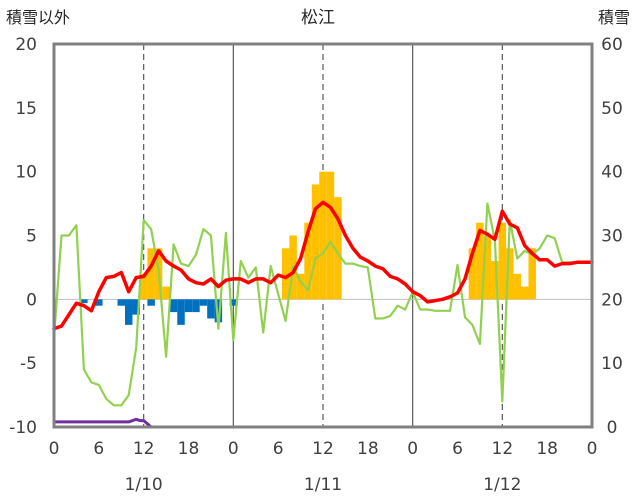 Image resolution: width=636 pixels, height=501 pixels. Describe the element at coordinates (612, 300) in the screenshot. I see `y-right-tick-label: 20` at that location.